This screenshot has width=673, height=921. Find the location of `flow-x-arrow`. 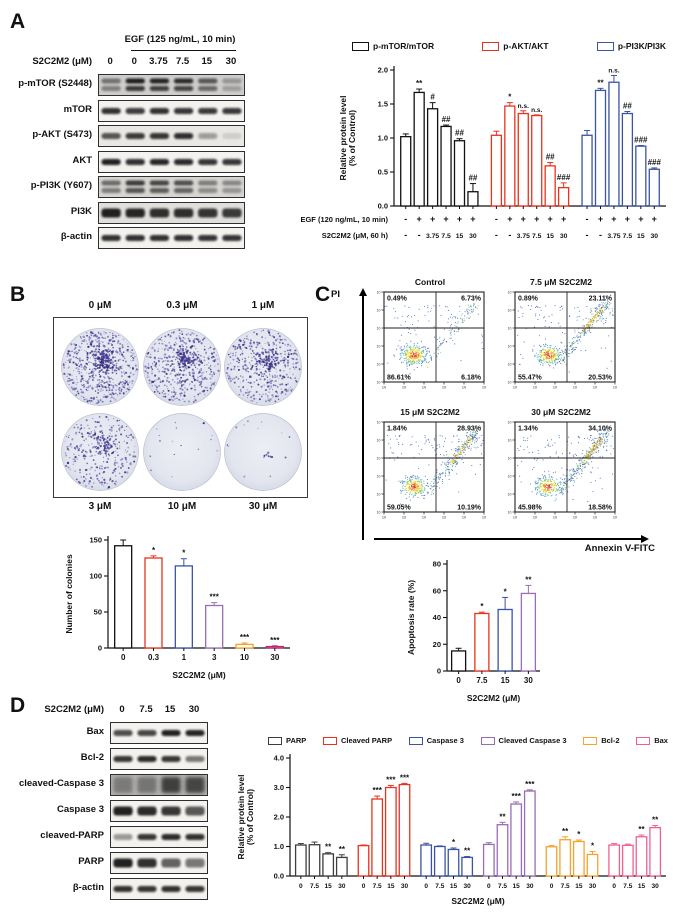

flow-x-arrow is located at coordinates (508, 539).